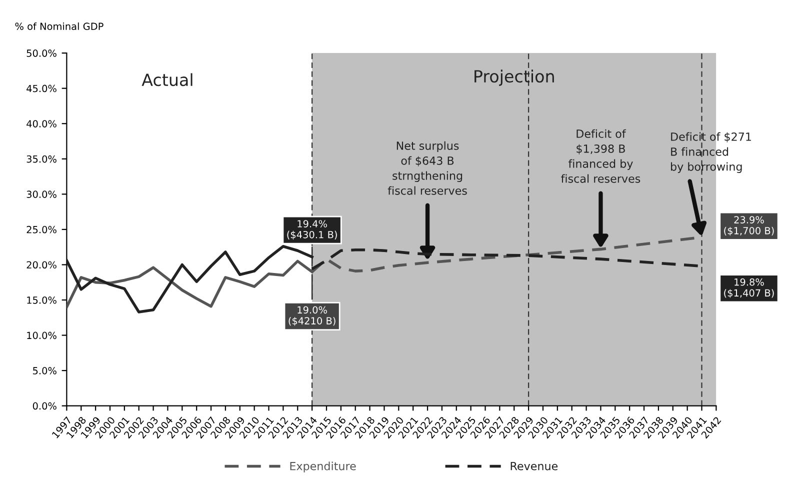 This screenshot has height=478, width=794. Describe the element at coordinates (41, 265) in the screenshot. I see `y-tick-label: 20.0%` at that location.